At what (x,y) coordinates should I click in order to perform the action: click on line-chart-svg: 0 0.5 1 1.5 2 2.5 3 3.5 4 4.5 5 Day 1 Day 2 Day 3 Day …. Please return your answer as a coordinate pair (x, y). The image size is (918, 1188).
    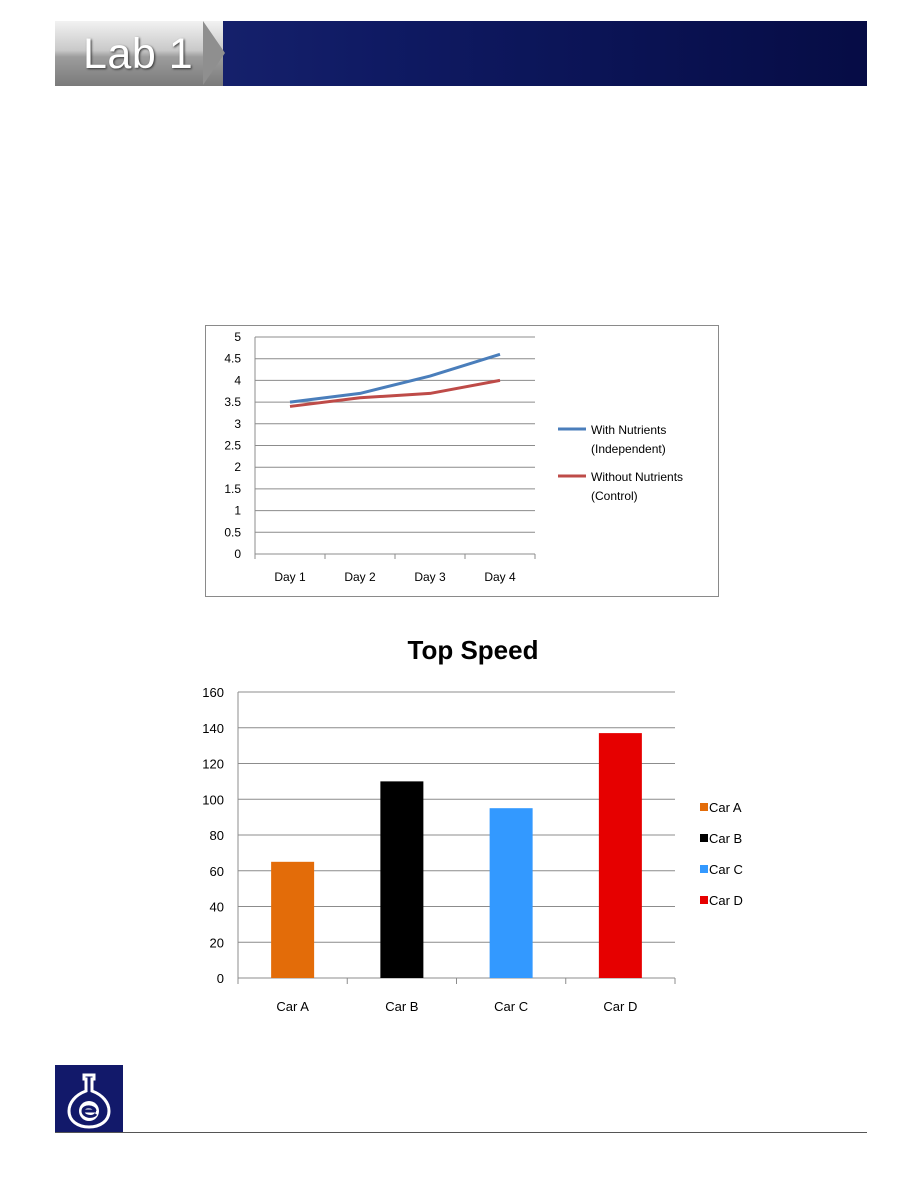
    Looking at the image, I should click on (453, 457).